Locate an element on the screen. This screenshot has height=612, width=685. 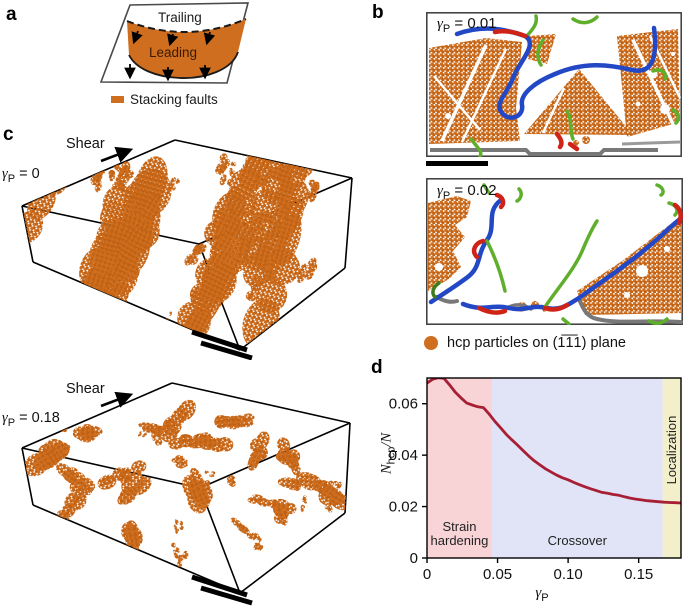
hcp-caption-text: hcp particles on (1̅1̅1) plane is located at coordinates (536, 343).